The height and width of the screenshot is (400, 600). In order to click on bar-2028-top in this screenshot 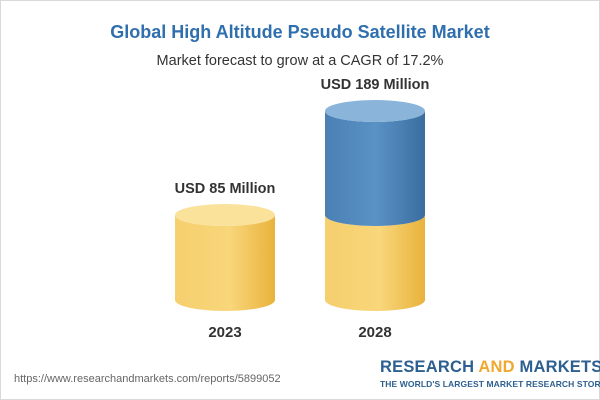, I will do `click(375, 111)`.